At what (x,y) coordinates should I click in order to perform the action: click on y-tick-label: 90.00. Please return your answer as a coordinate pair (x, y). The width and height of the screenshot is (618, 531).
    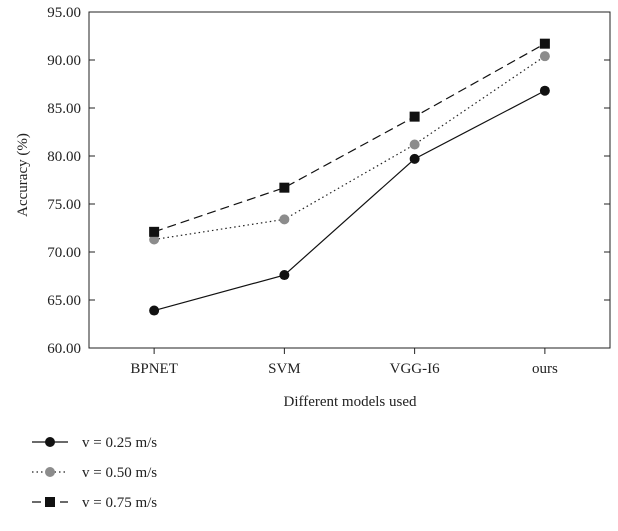
    Looking at the image, I should click on (64, 61).